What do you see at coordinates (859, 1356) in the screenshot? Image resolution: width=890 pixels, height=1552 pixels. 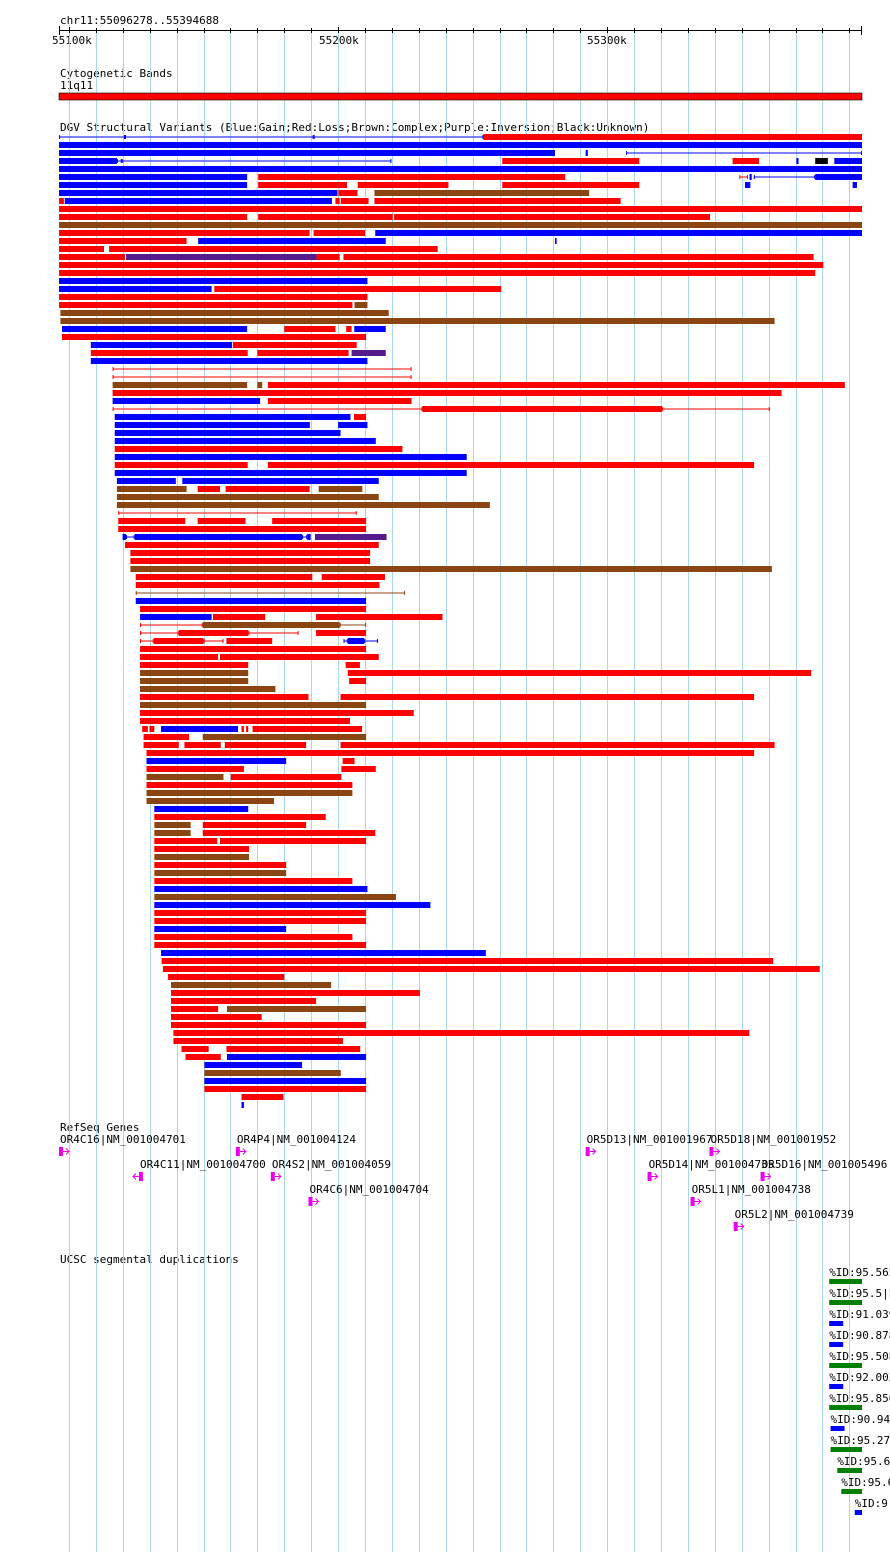 I see `segdup-label: %ID:95.508` at bounding box center [859, 1356].